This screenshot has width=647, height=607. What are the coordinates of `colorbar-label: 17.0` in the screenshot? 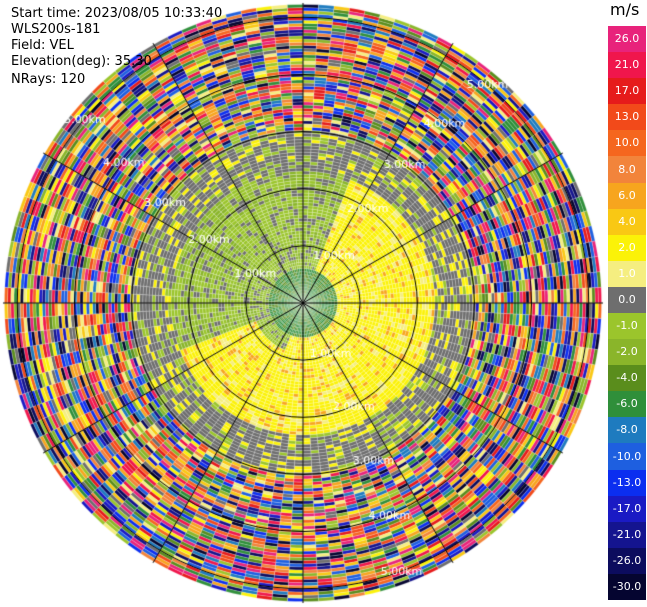 It's located at (627, 91).